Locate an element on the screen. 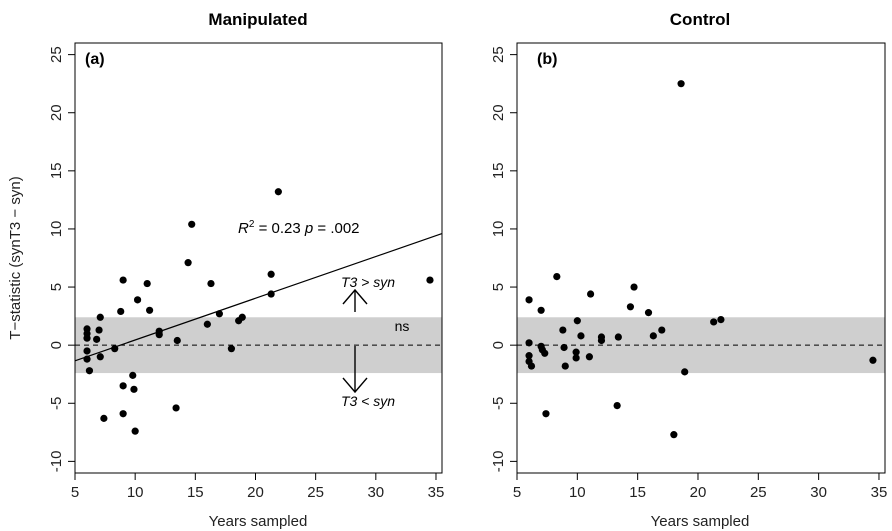  panel-label-a: (a) is located at coordinates (95, 59).